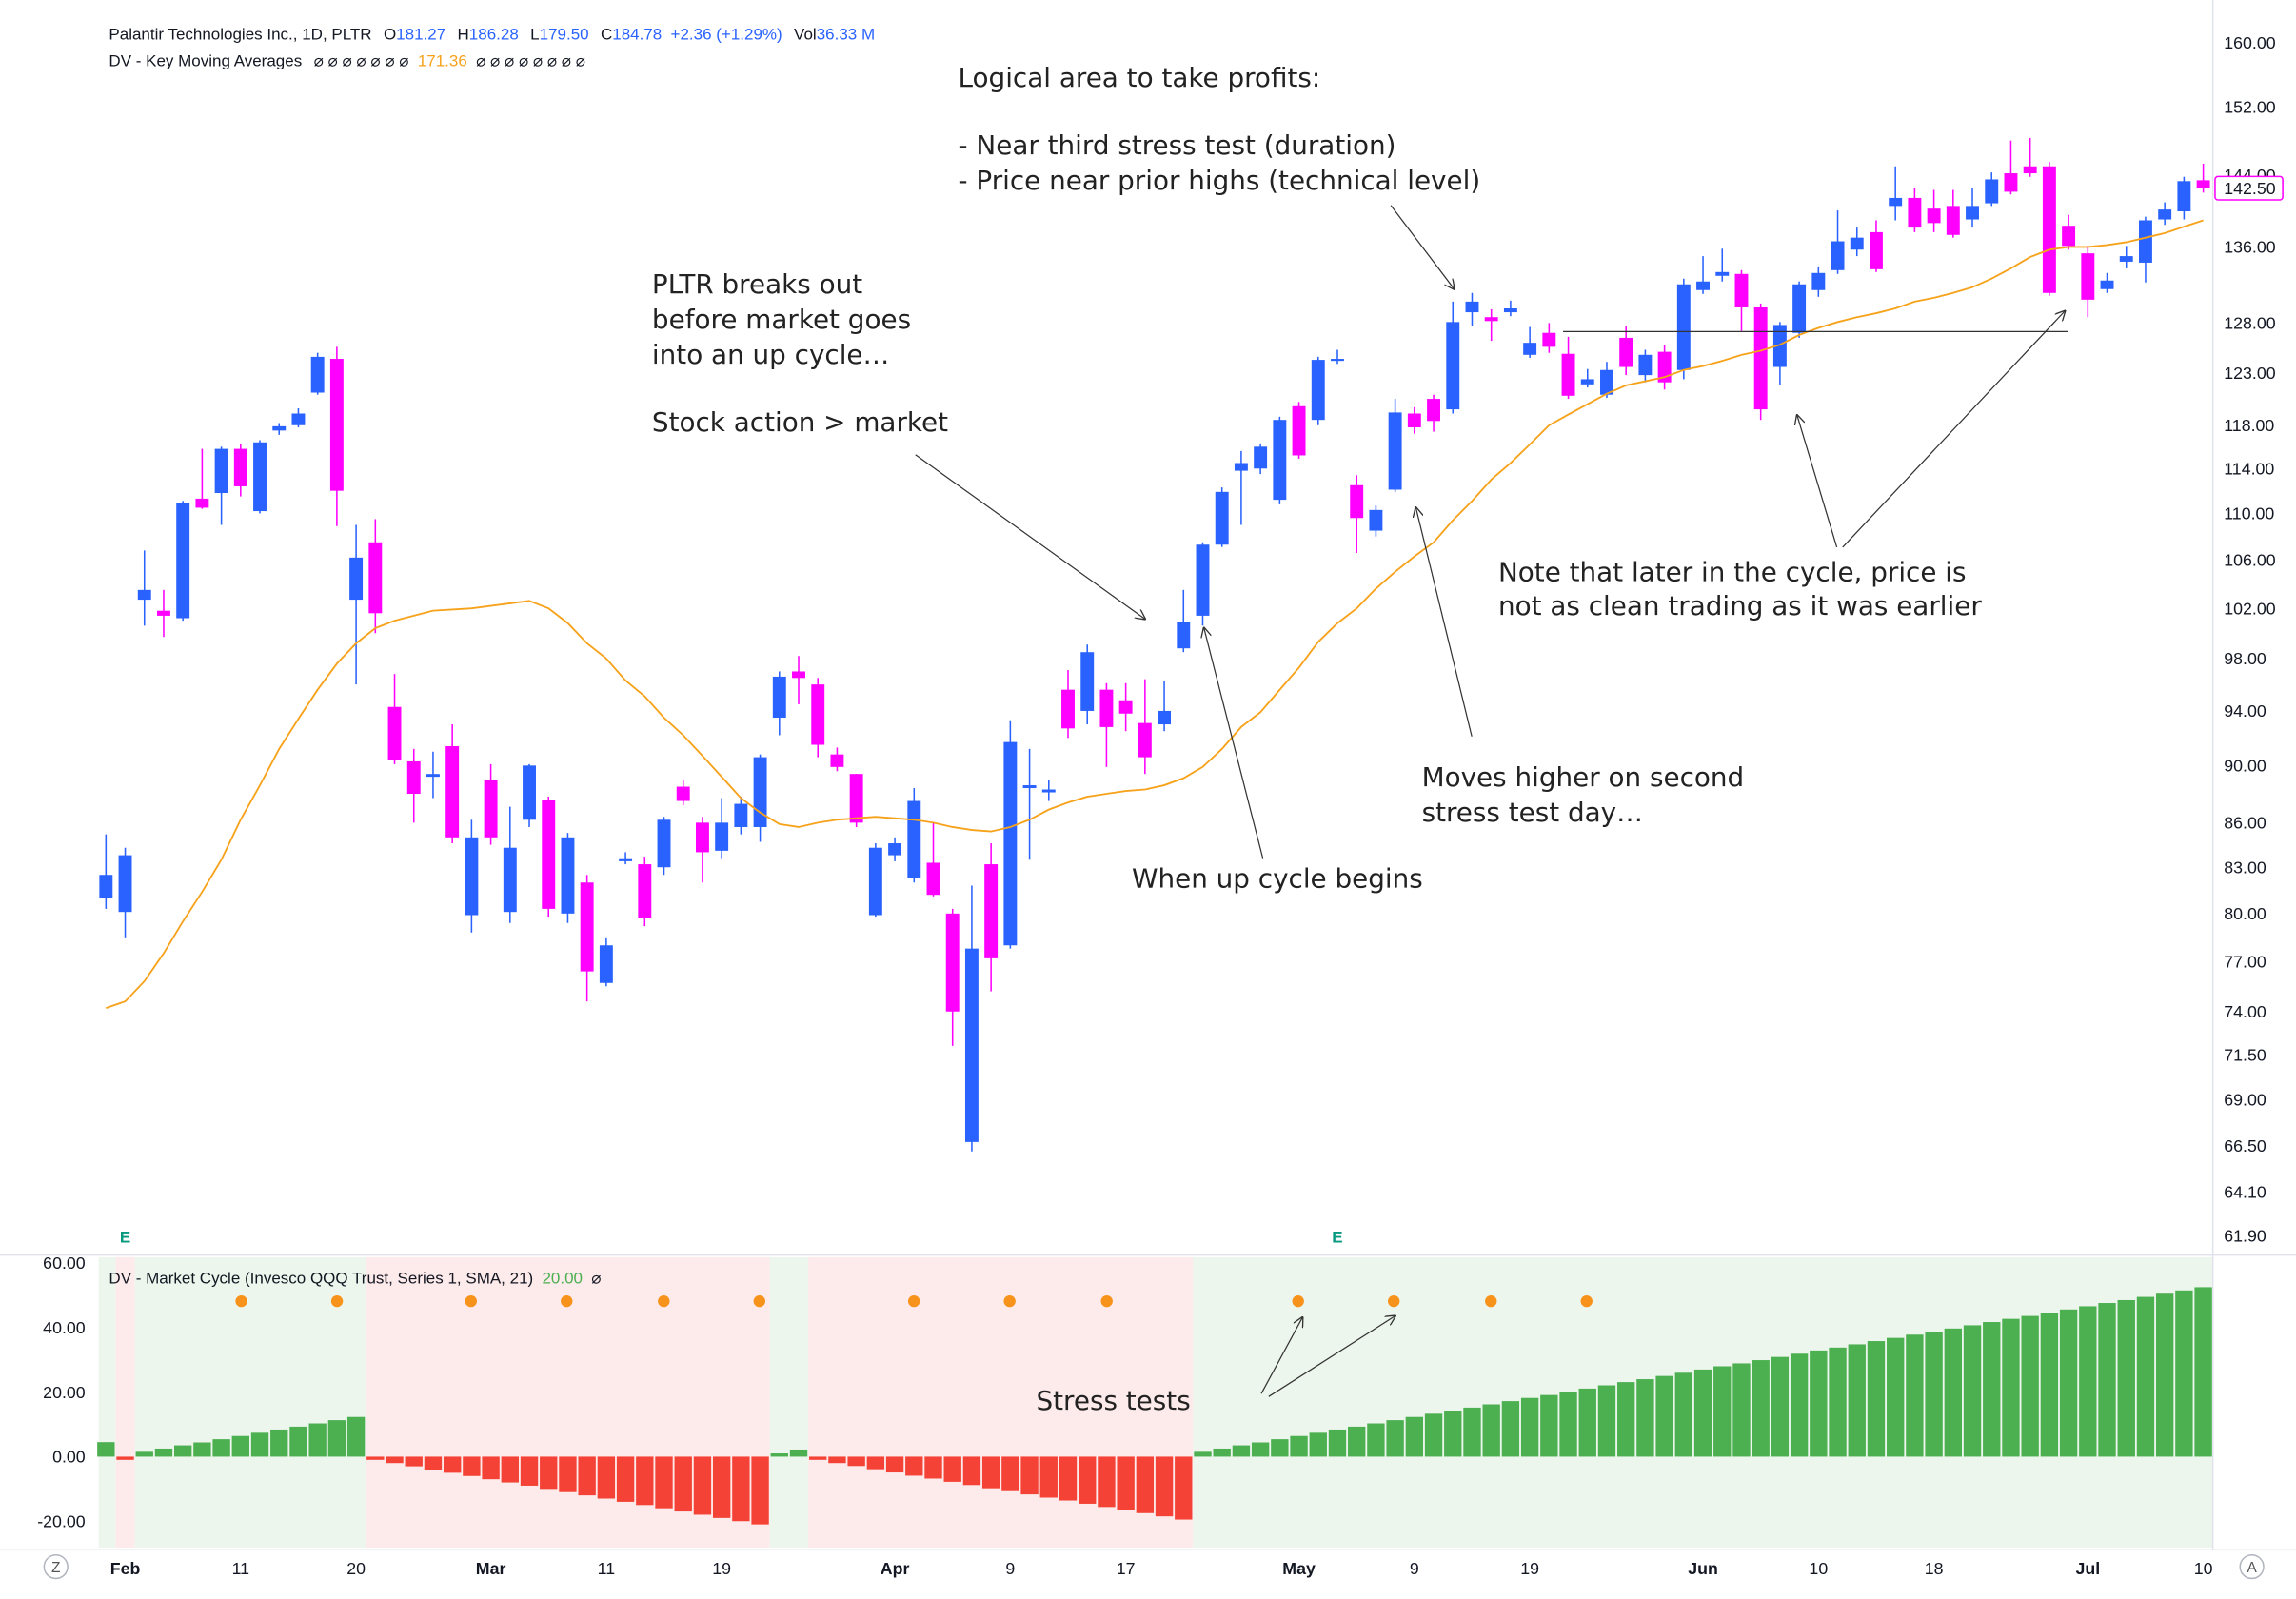  Describe the element at coordinates (2249, 188) in the screenshot. I see `last-price-box` at that location.